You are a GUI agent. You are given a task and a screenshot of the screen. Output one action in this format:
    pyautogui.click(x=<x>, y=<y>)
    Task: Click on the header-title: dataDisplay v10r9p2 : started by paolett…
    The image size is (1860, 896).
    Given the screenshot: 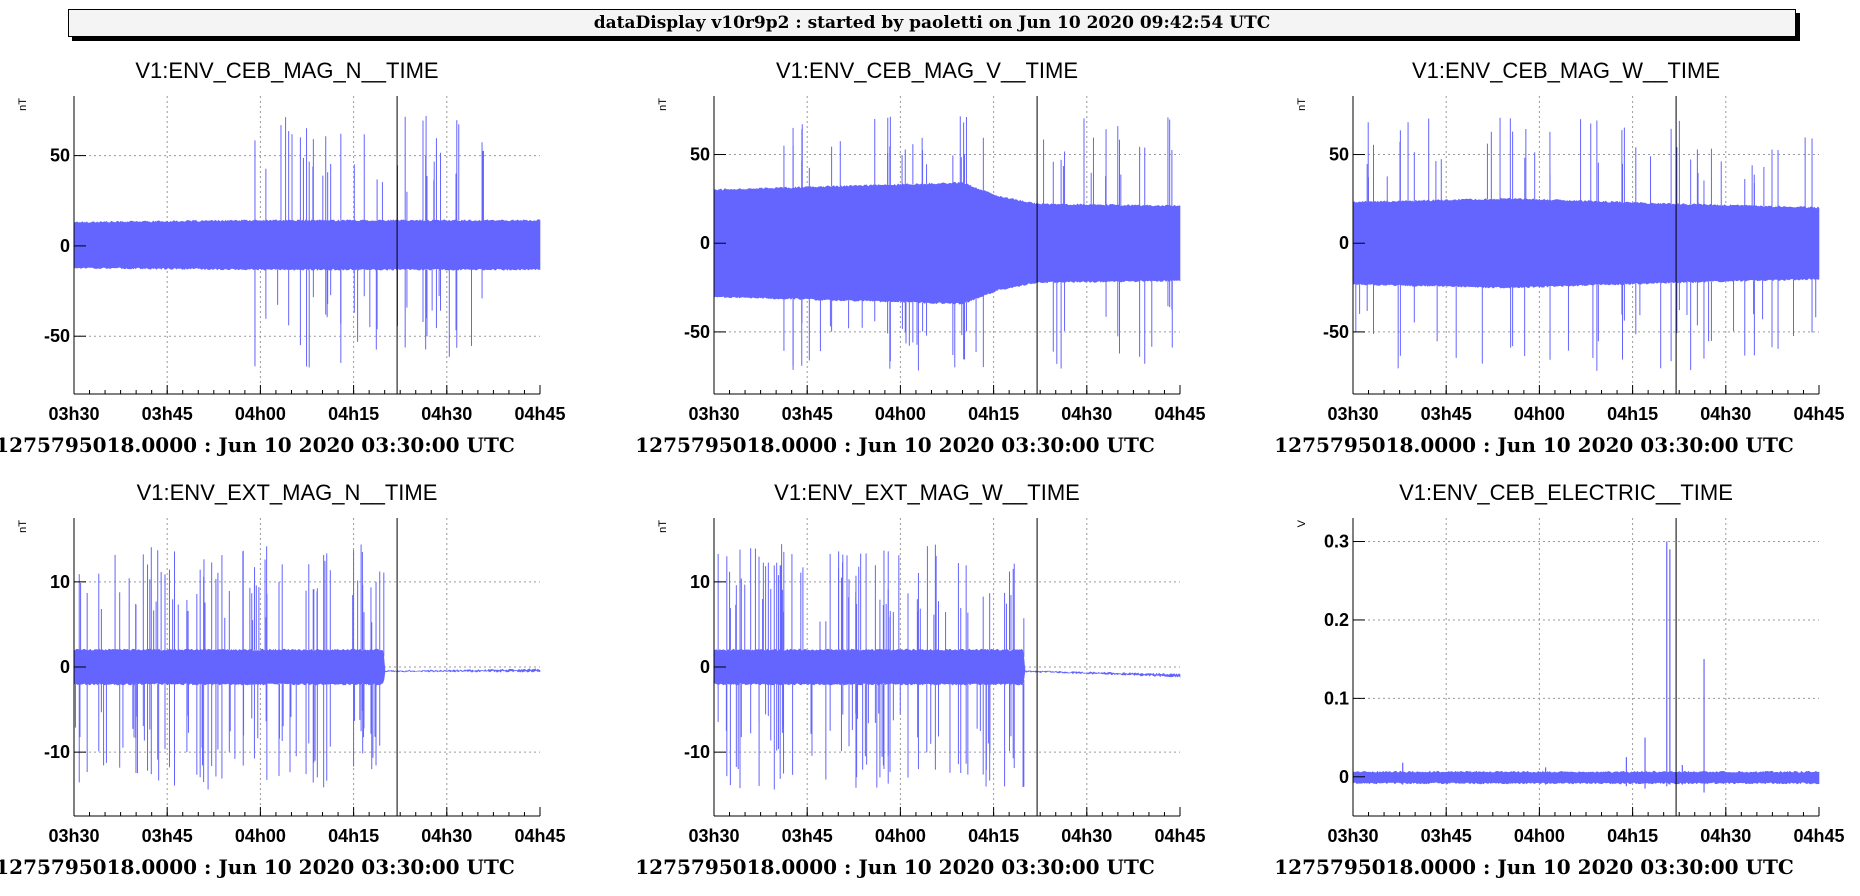 What is the action you would take?
    pyautogui.click(x=932, y=23)
    